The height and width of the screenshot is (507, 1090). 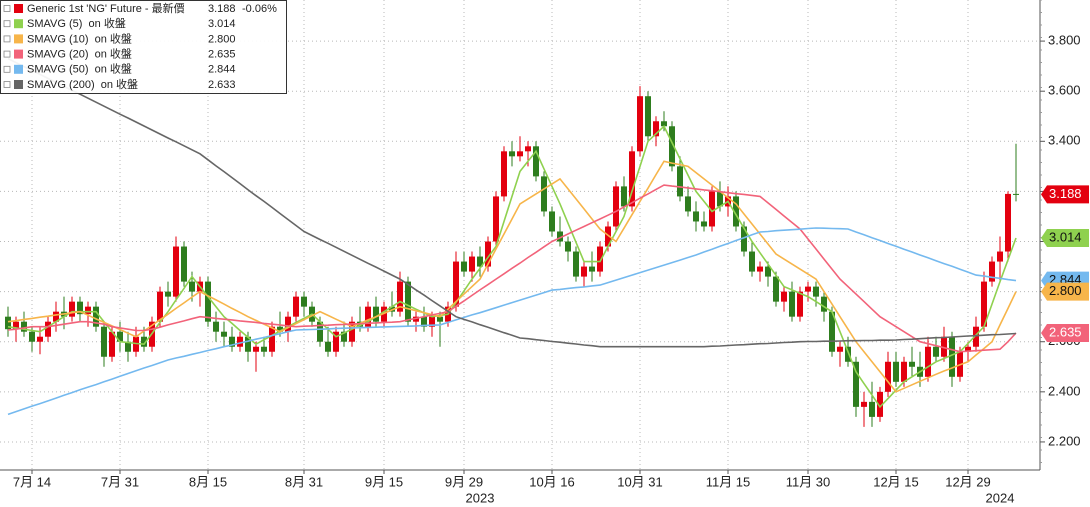 What do you see at coordinates (79, 54) in the screenshot?
I see `legend-label: SMAVG (20) on 收盤` at bounding box center [79, 54].